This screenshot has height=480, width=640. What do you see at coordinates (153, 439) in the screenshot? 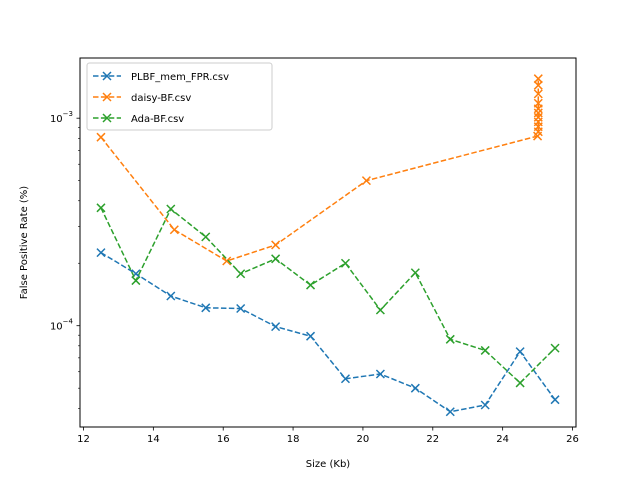
I see `x-tick-label: 14` at bounding box center [153, 439].